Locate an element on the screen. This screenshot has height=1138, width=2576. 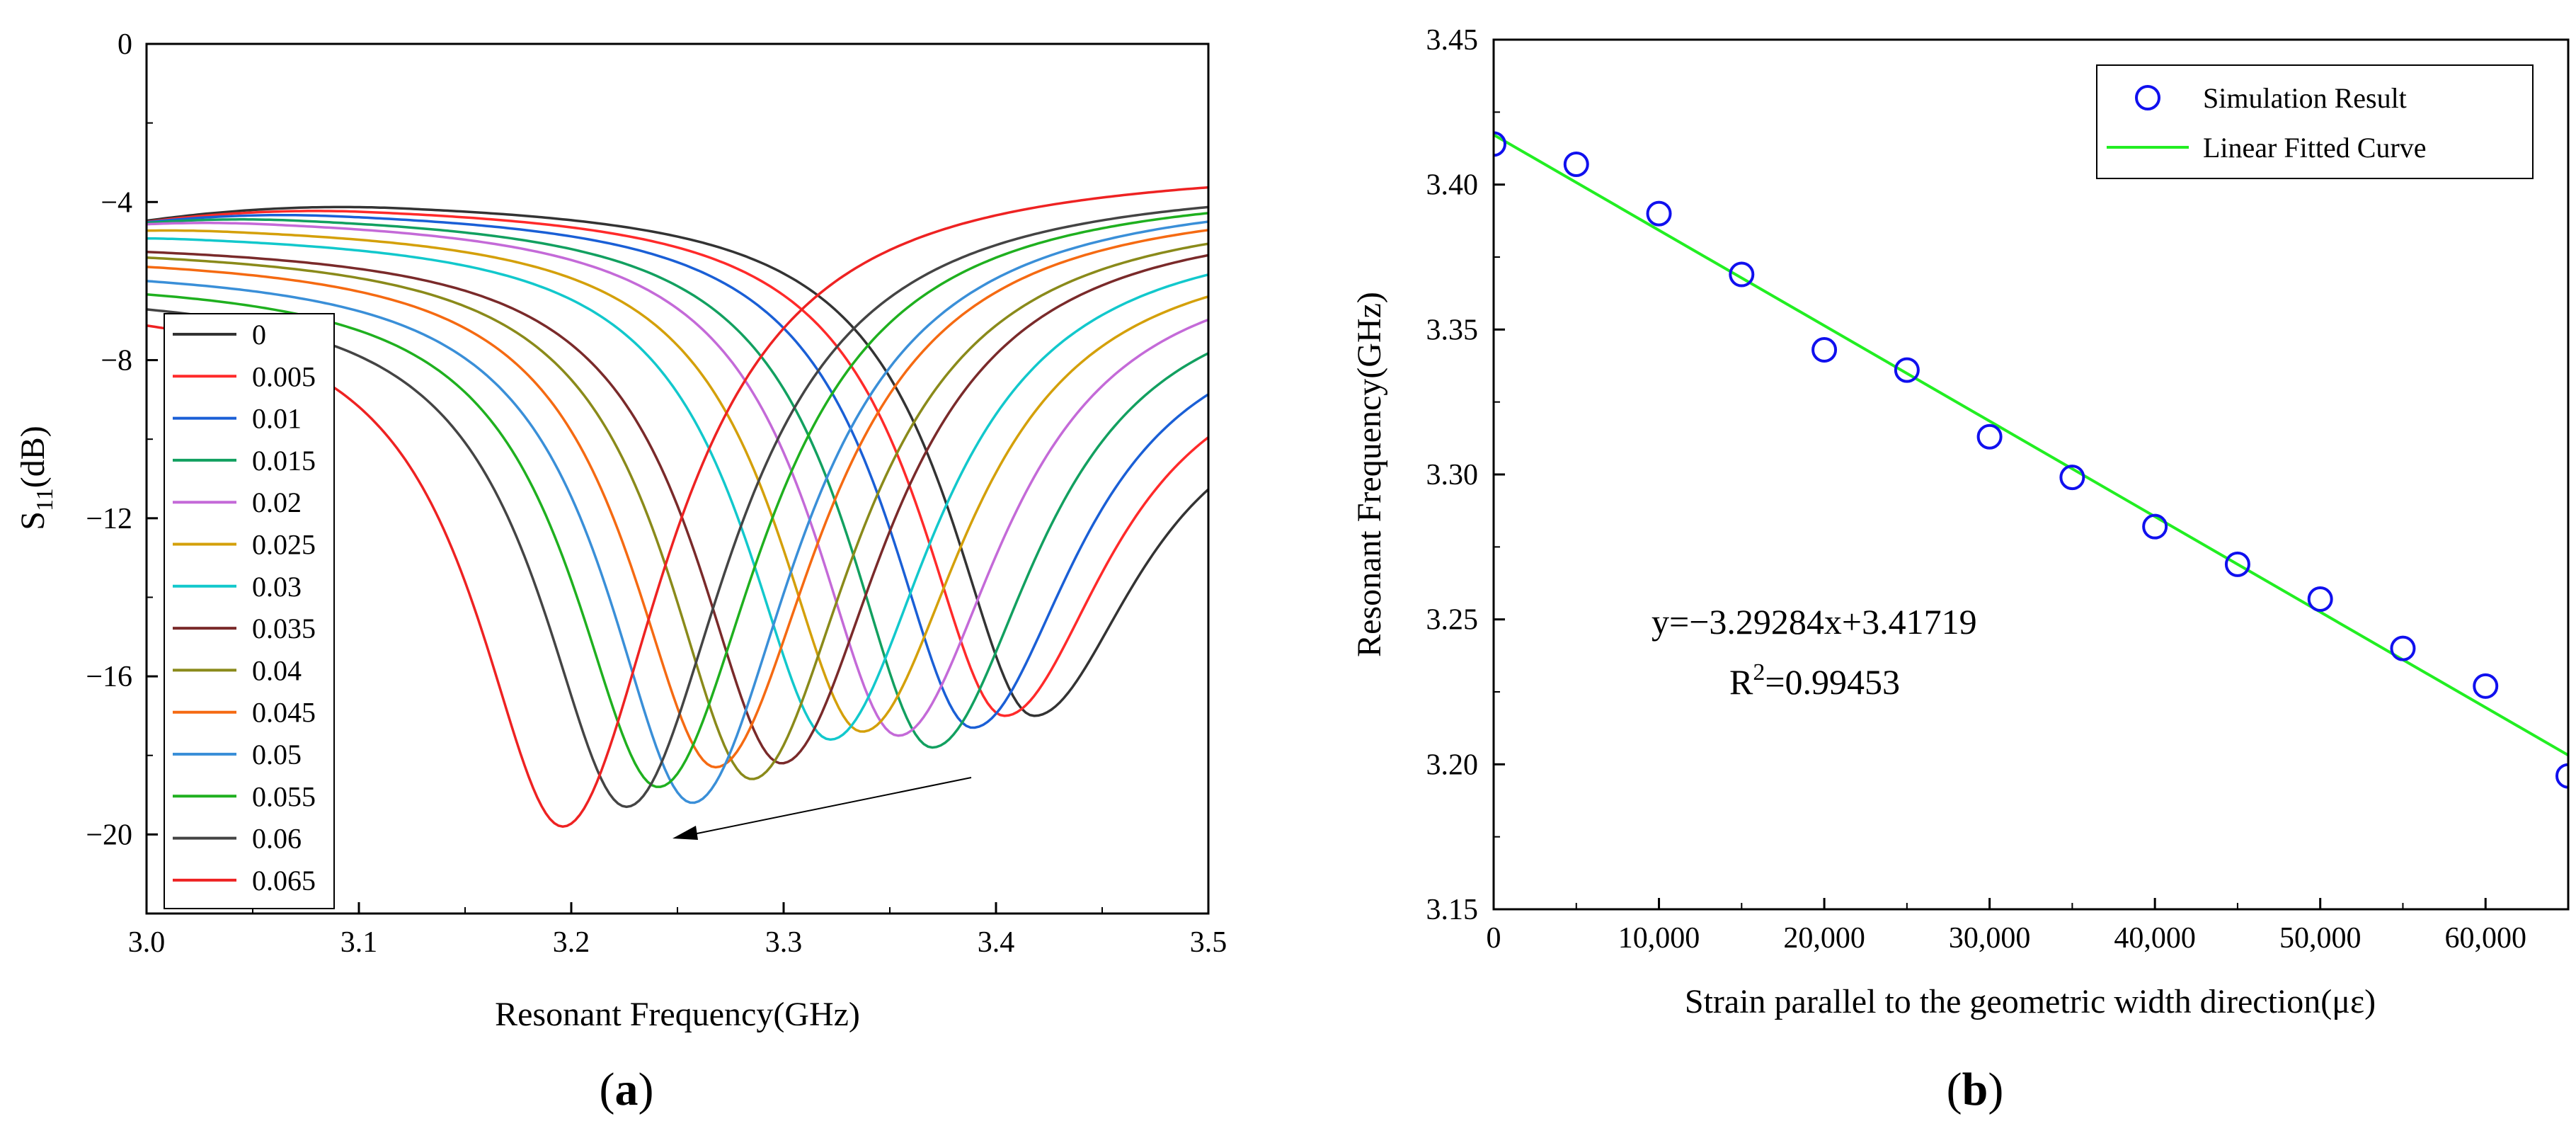
panel-a-ytick-label: 0 is located at coordinates (125, 44).